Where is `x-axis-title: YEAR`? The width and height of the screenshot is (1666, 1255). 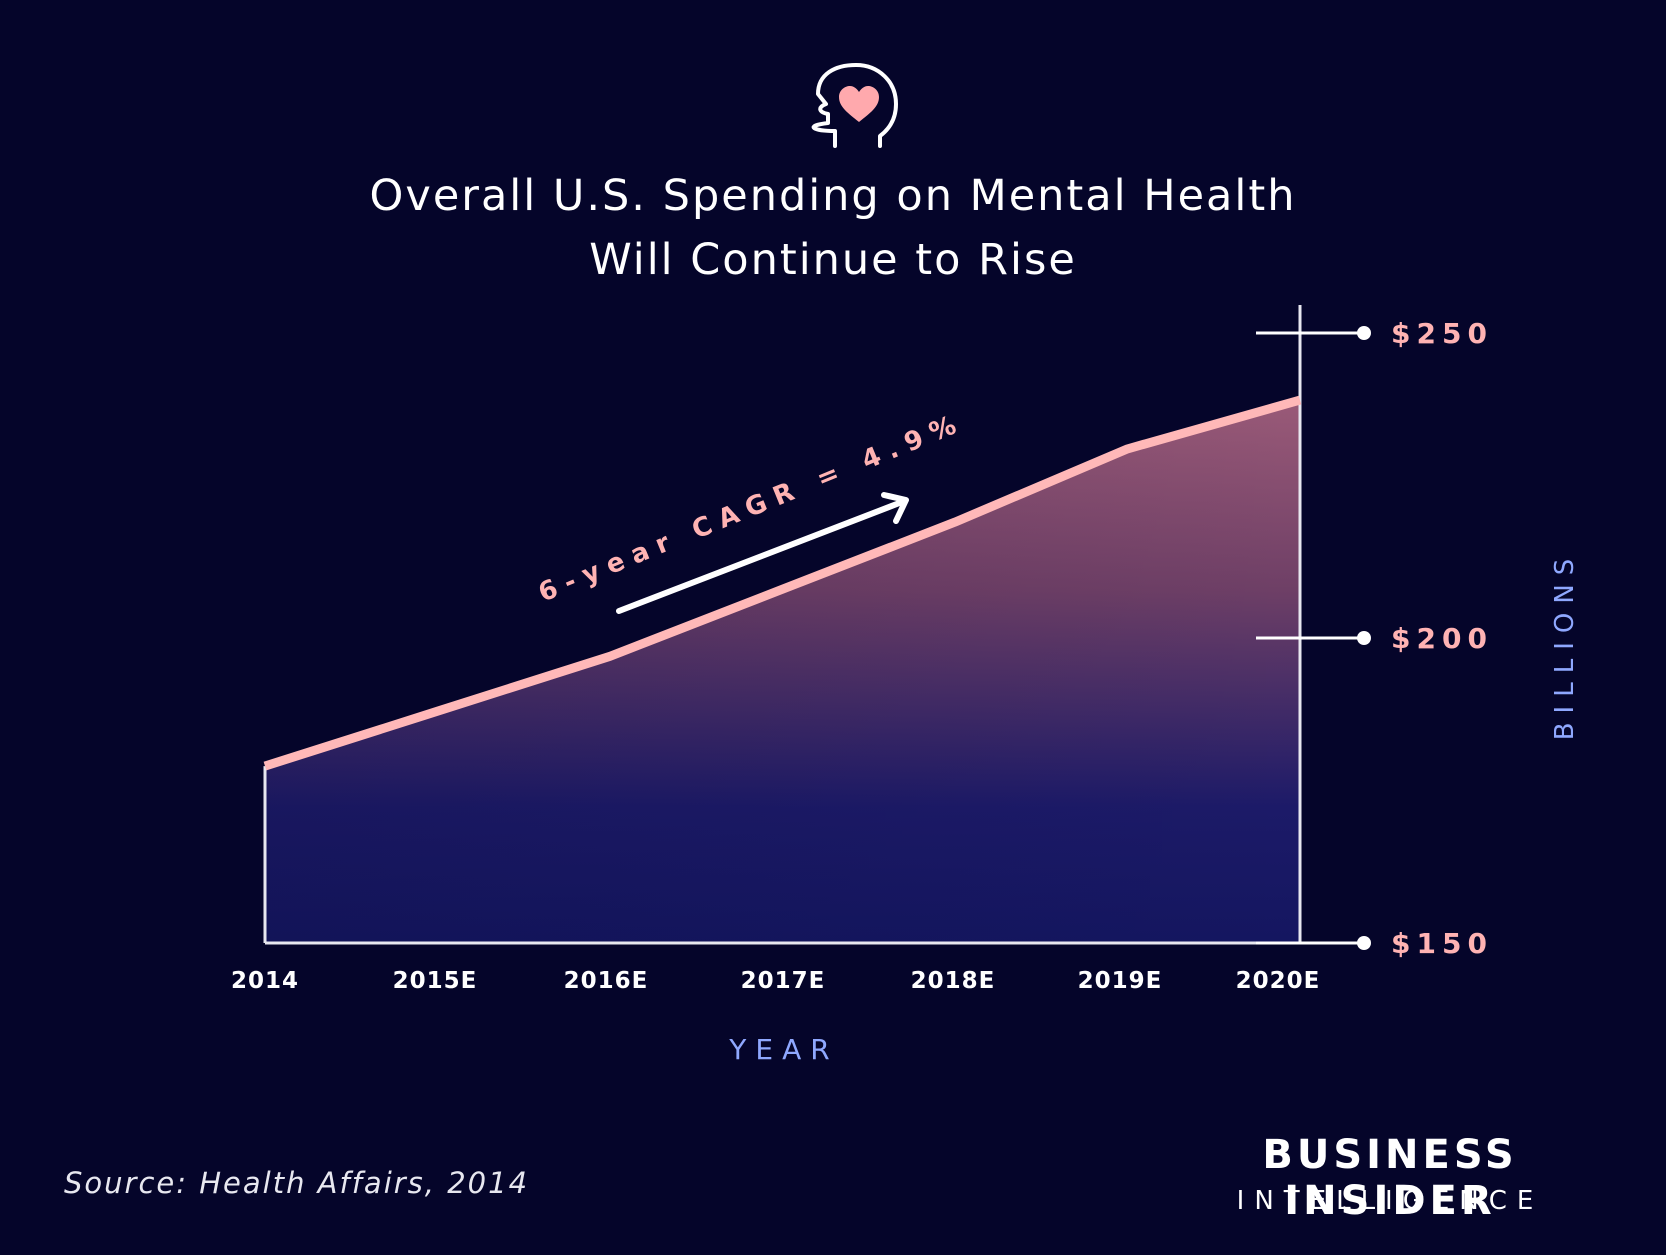
x-axis-title: YEAR is located at coordinates (783, 1049).